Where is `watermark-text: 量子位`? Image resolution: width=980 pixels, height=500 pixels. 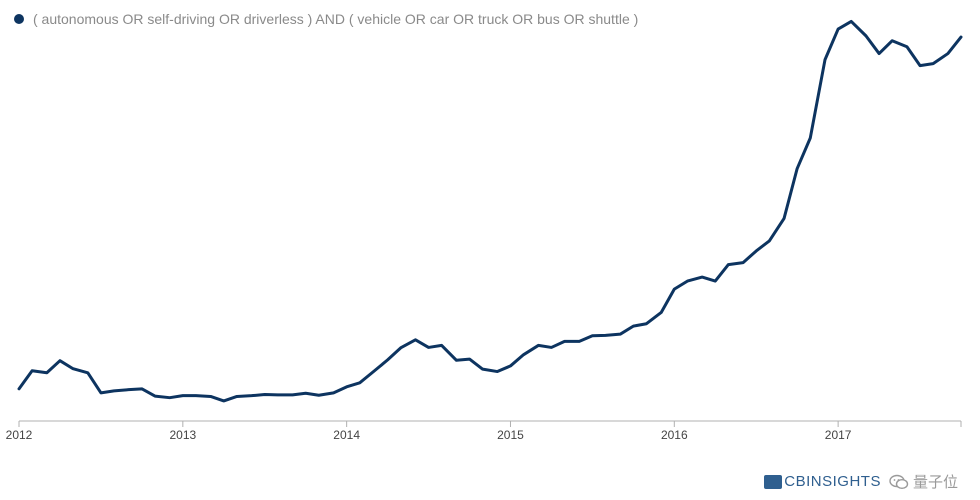
watermark-text: 量子位 is located at coordinates (935, 482).